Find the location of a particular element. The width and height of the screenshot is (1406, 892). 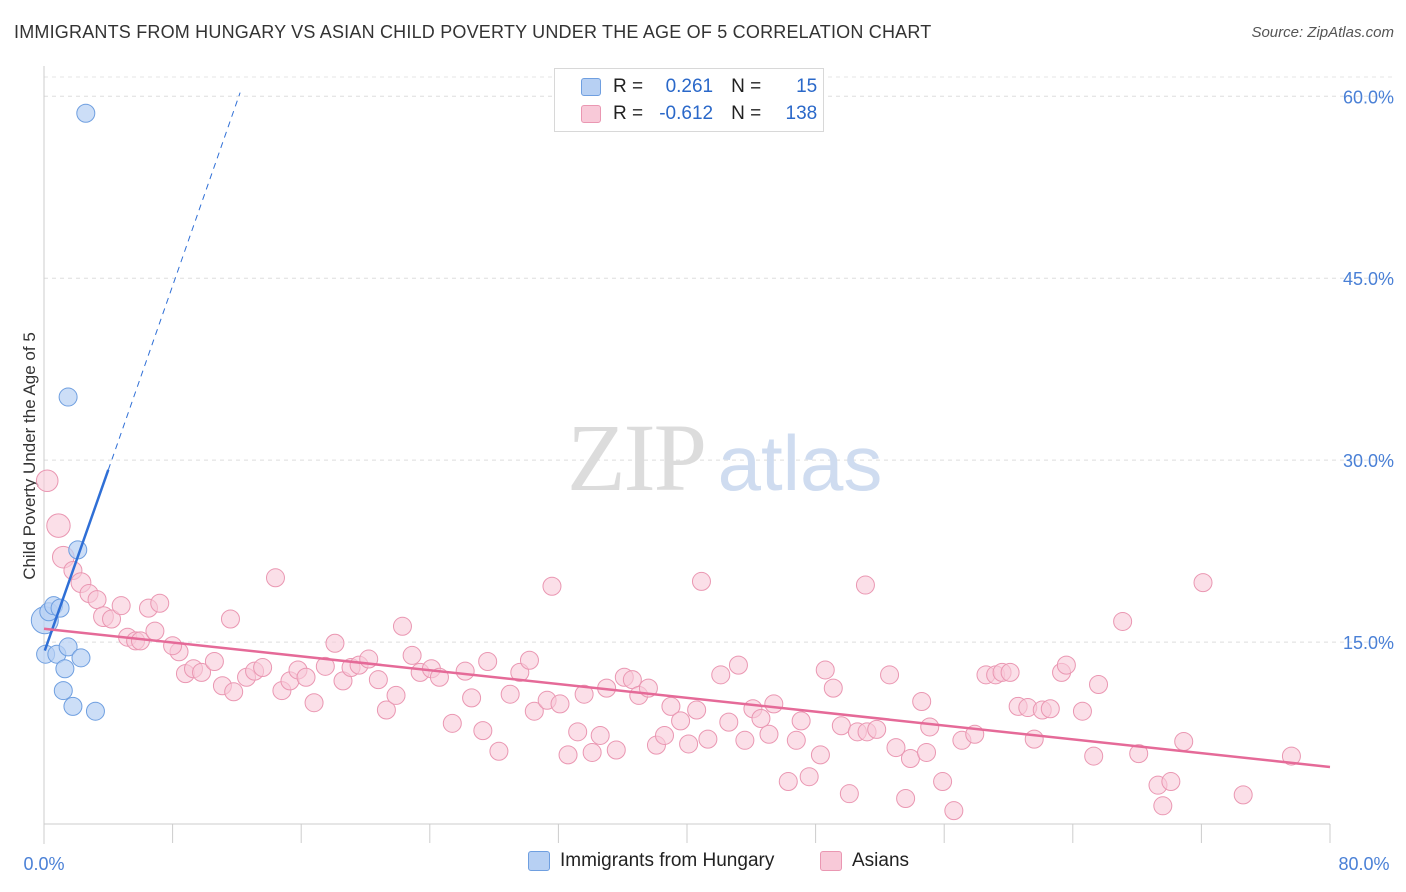

bottom-legend-label-hungary: Immigrants from Hungary is located at coordinates (667, 860).